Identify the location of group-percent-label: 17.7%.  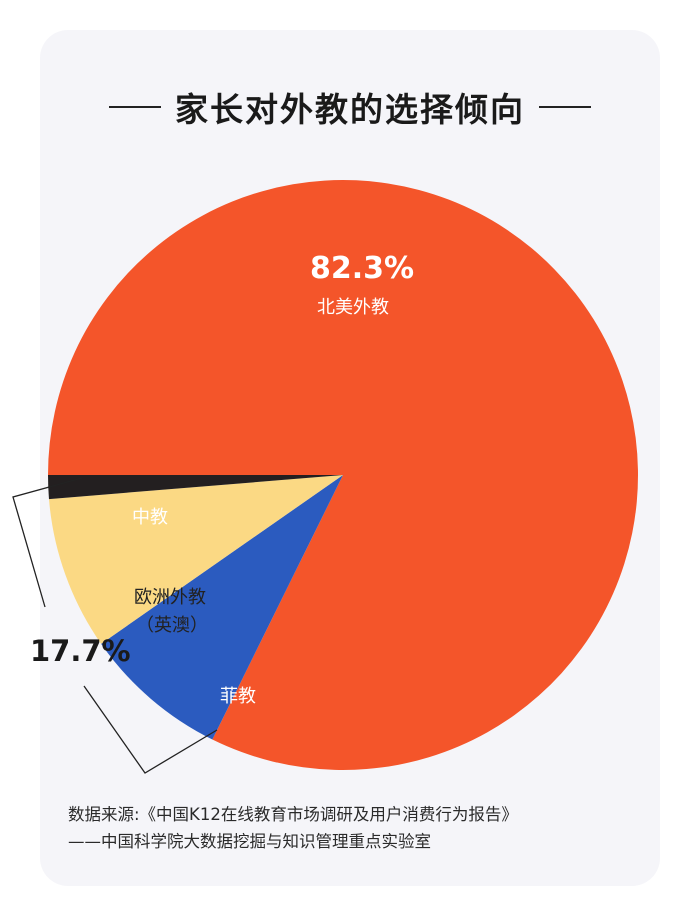
(80, 651).